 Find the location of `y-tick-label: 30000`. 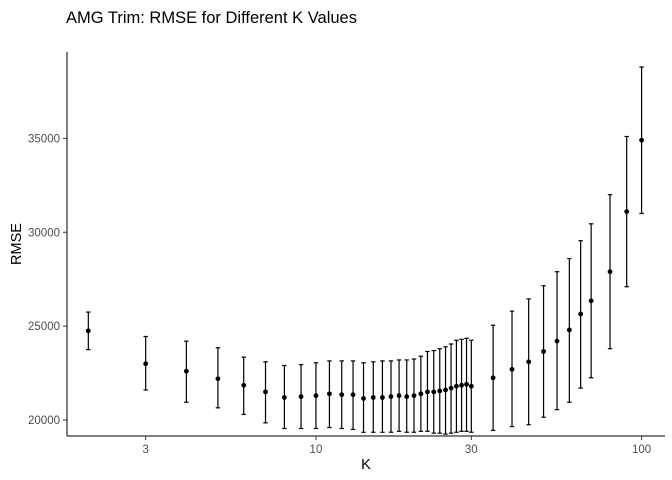

y-tick-label: 30000 is located at coordinates (44, 233).